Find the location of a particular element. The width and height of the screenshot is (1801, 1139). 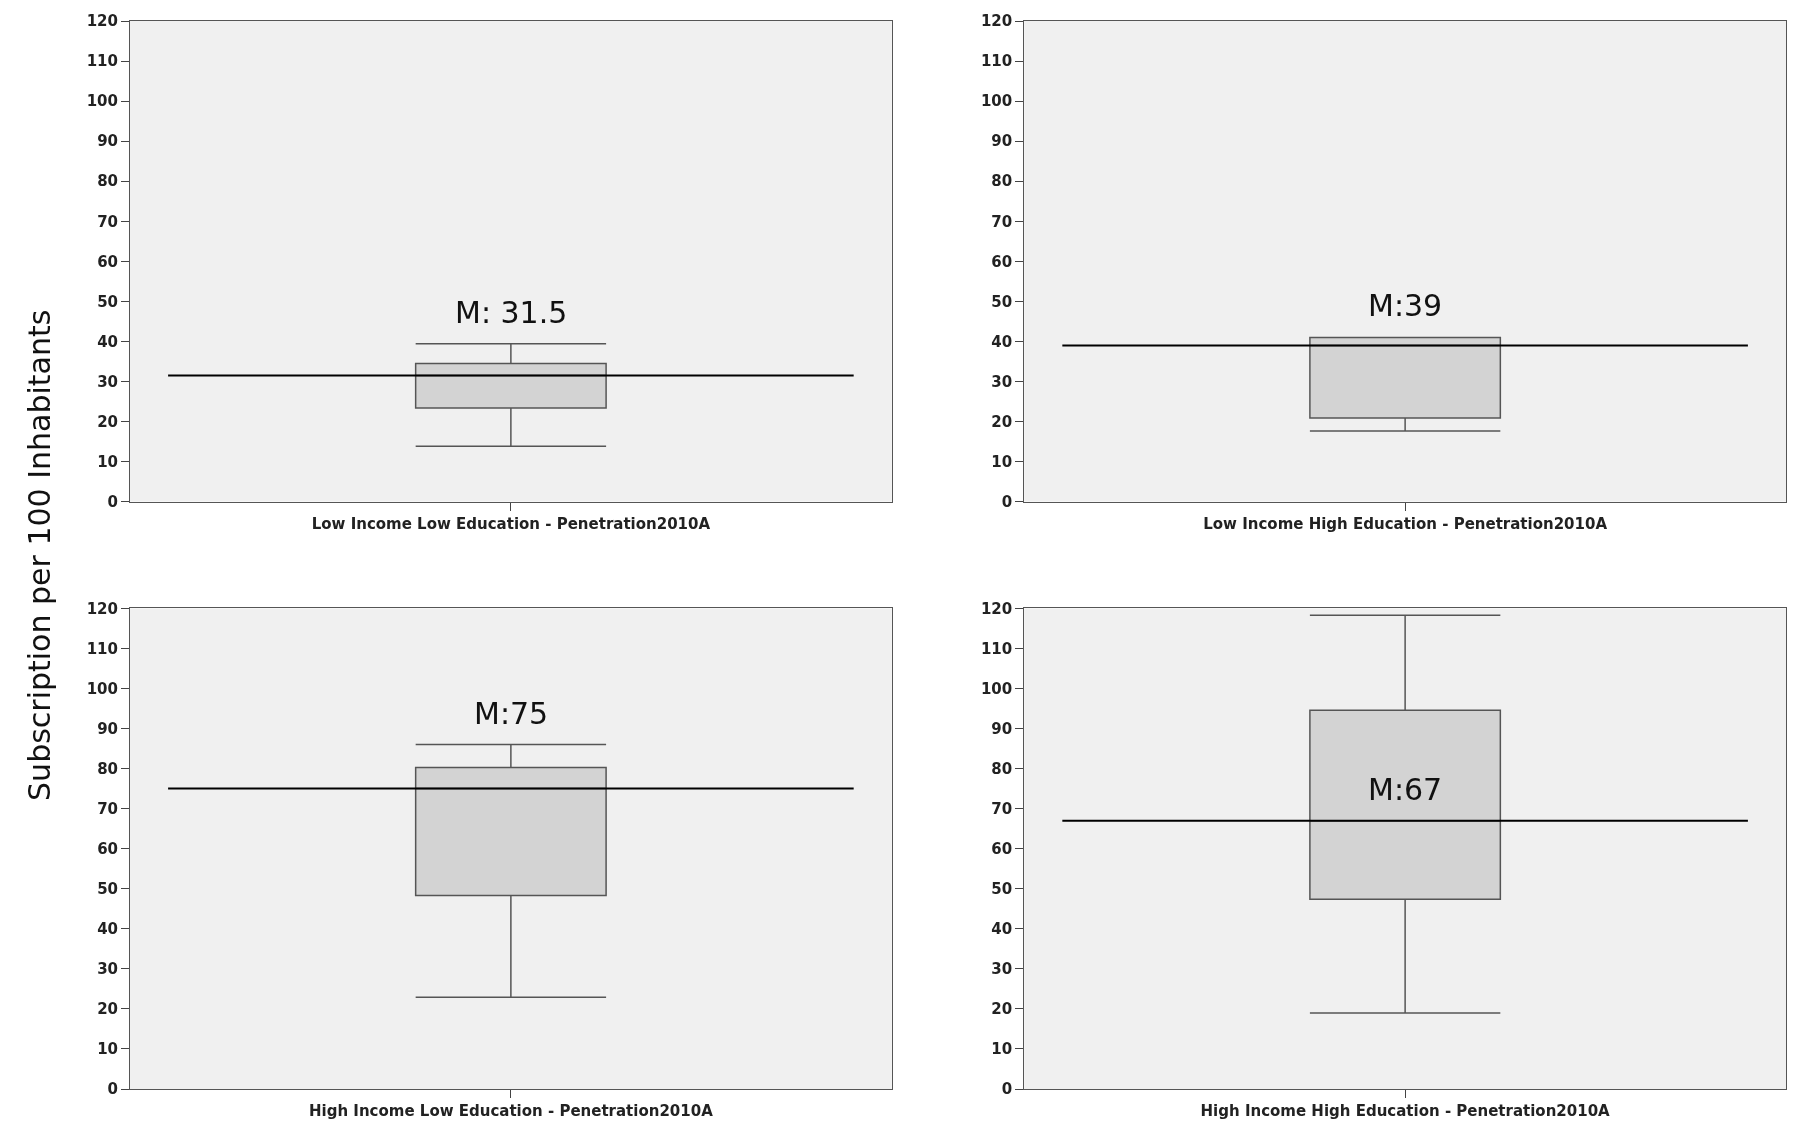

x-tick-label: Low Income Low Education - Penetration2010A is located at coordinates (511, 523).